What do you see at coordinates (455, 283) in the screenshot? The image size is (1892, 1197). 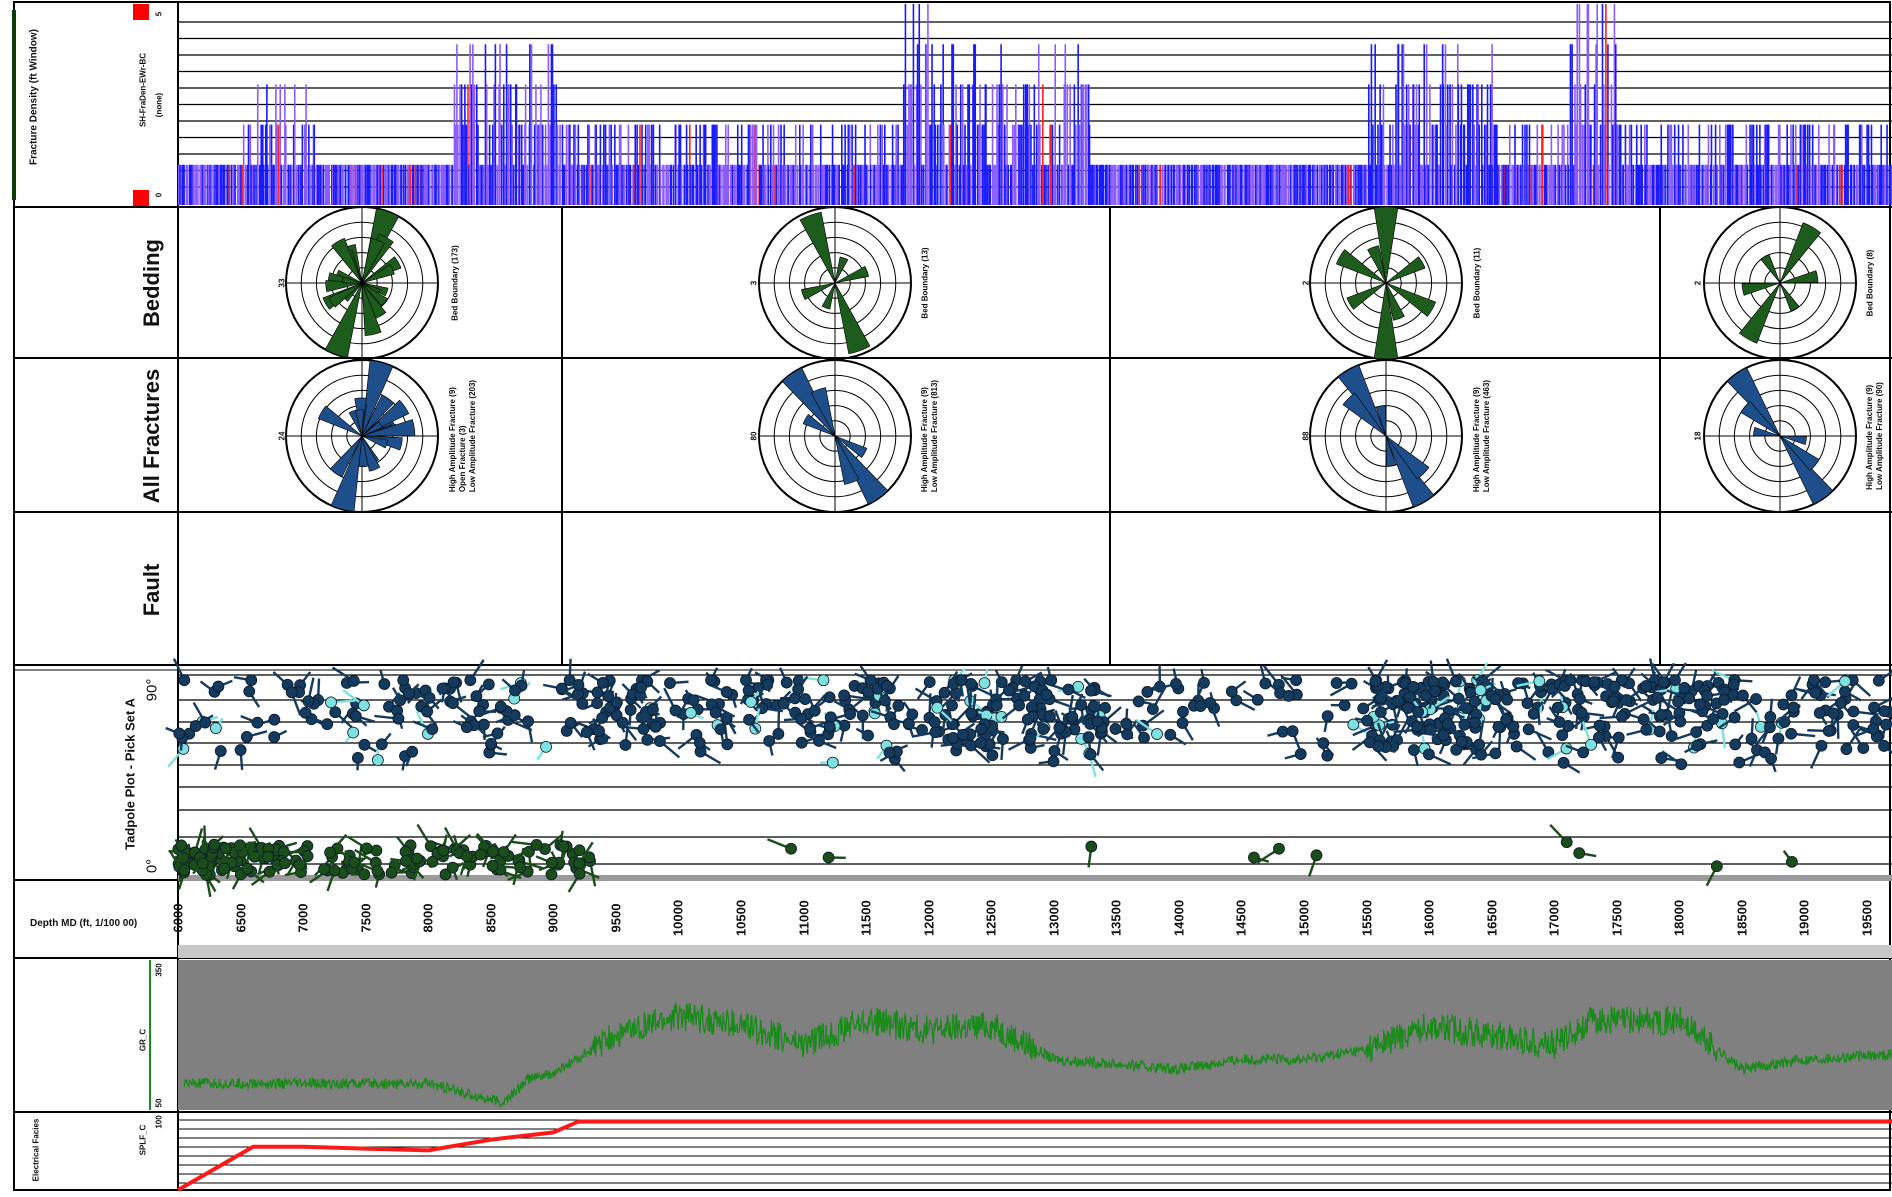 I see `rose-1-bedding-legend: Bed Boundary (173)` at bounding box center [455, 283].